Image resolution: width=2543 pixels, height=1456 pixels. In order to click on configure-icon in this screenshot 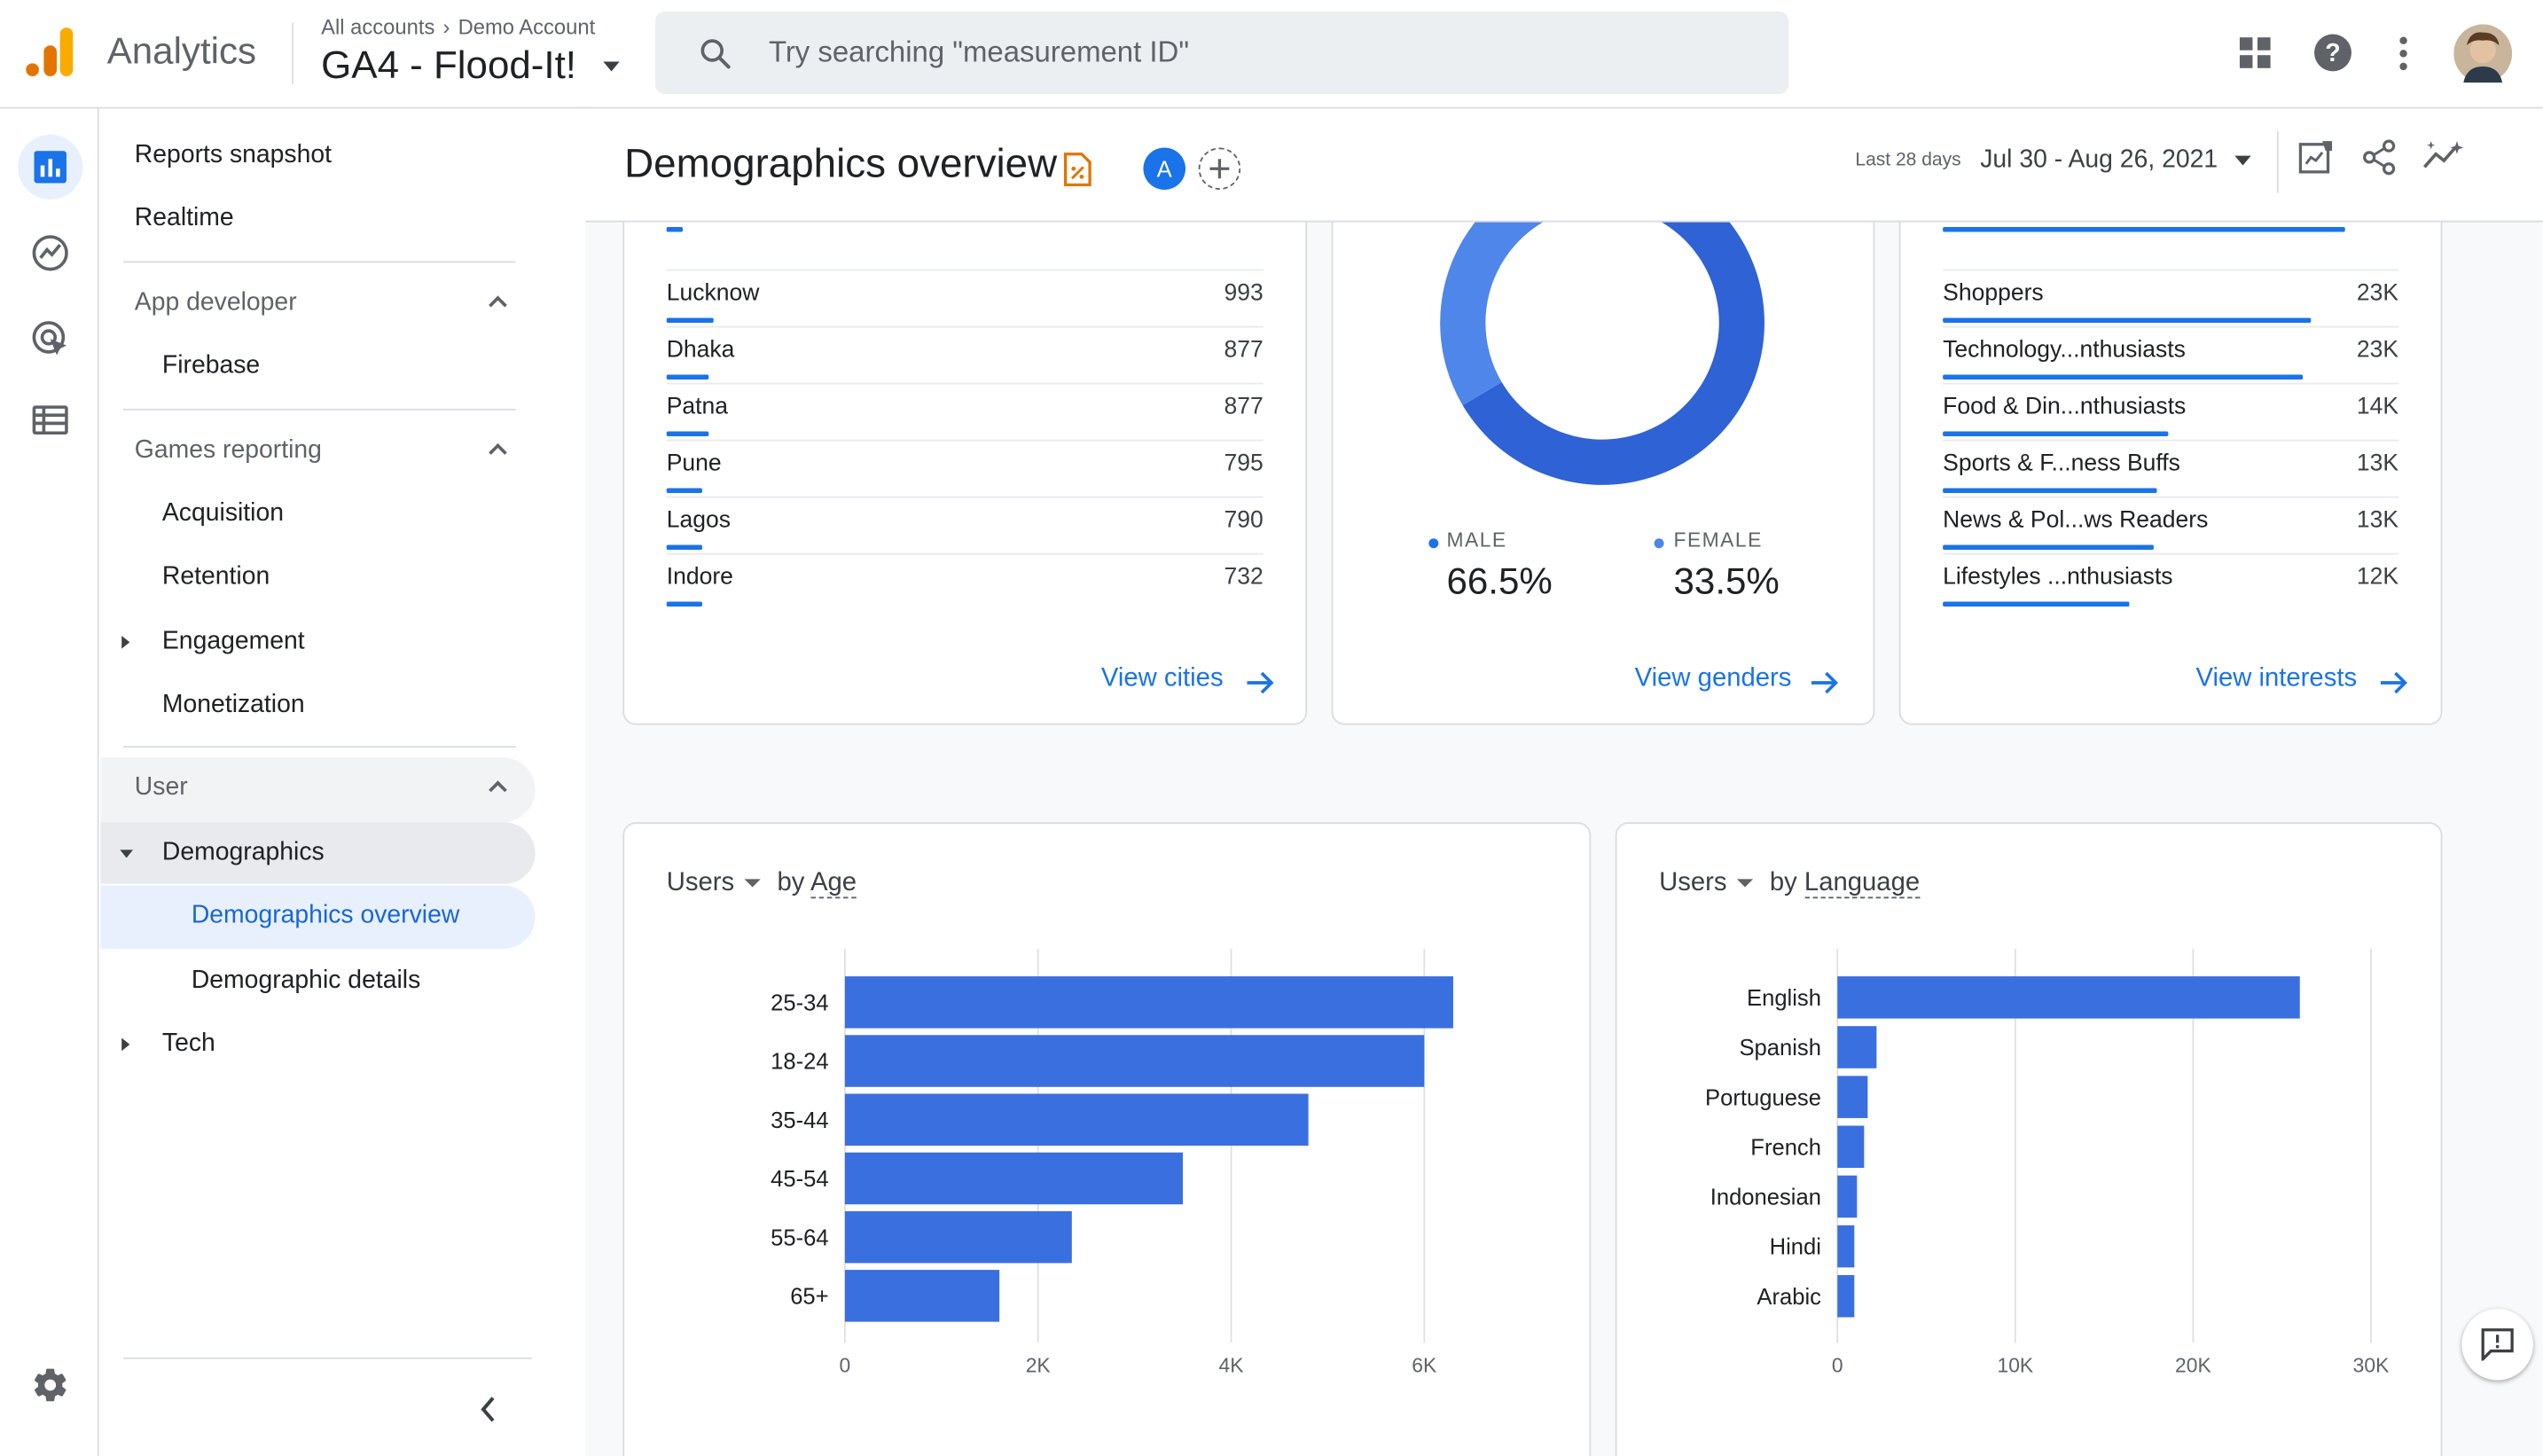, I will do `click(50, 420)`.